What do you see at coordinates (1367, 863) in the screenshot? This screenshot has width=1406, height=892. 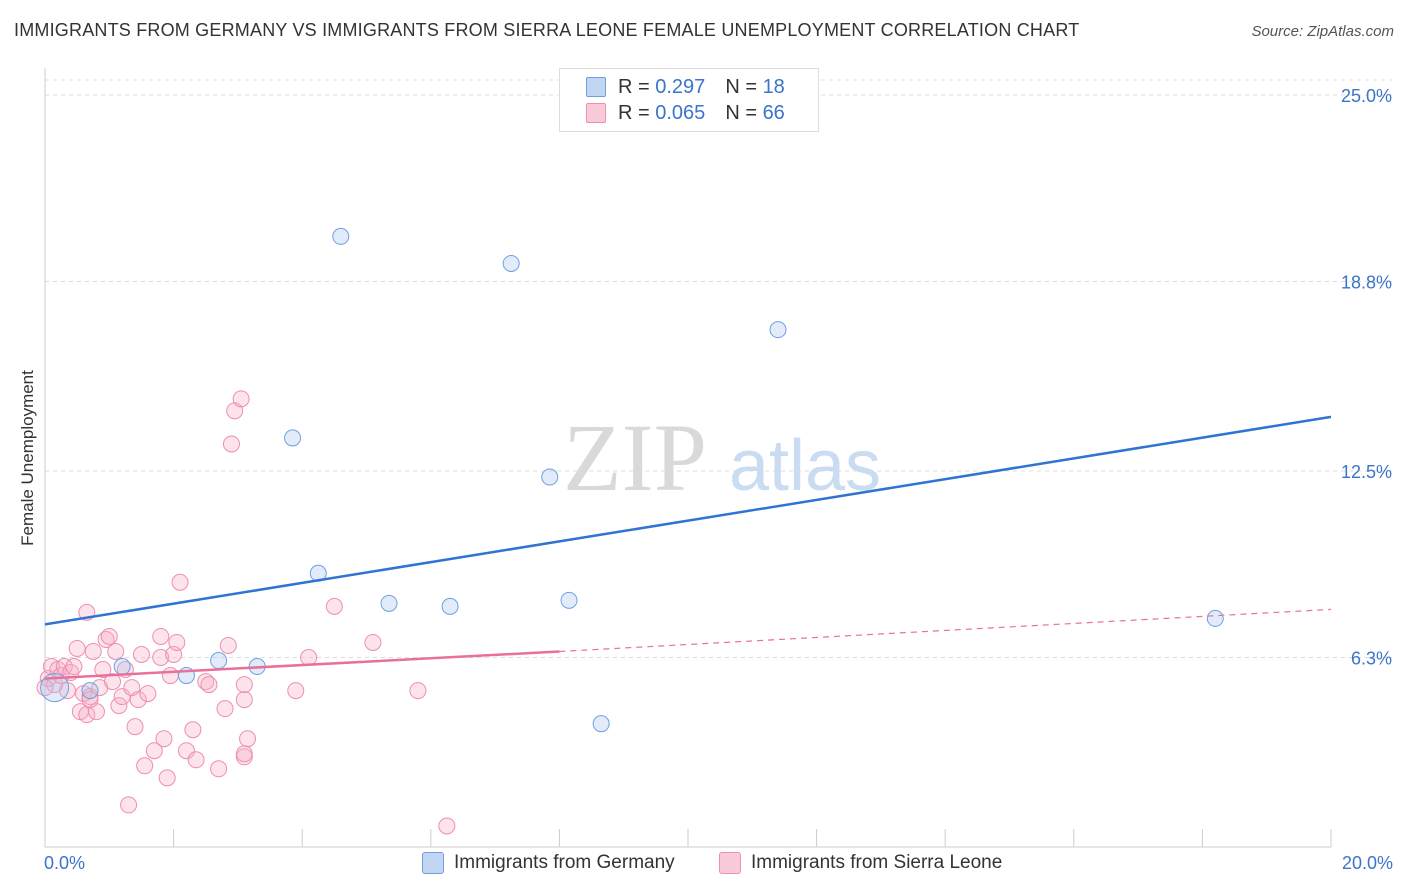 I see `x-tick-label: 20.0%` at bounding box center [1367, 863].